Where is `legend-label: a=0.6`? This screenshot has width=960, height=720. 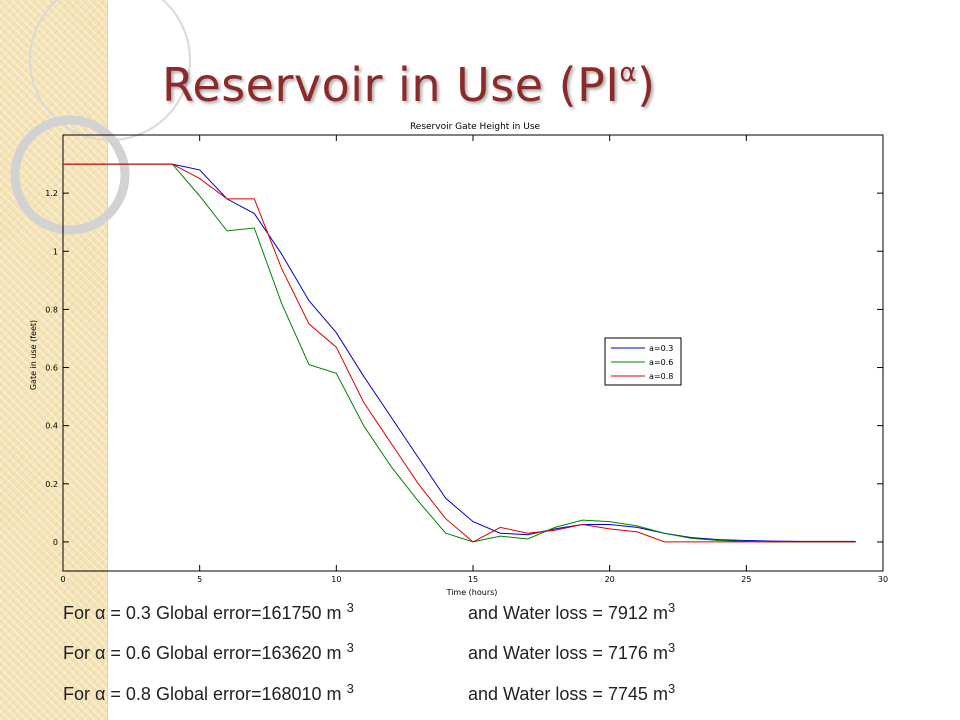
legend-label: a=0.6 is located at coordinates (661, 362).